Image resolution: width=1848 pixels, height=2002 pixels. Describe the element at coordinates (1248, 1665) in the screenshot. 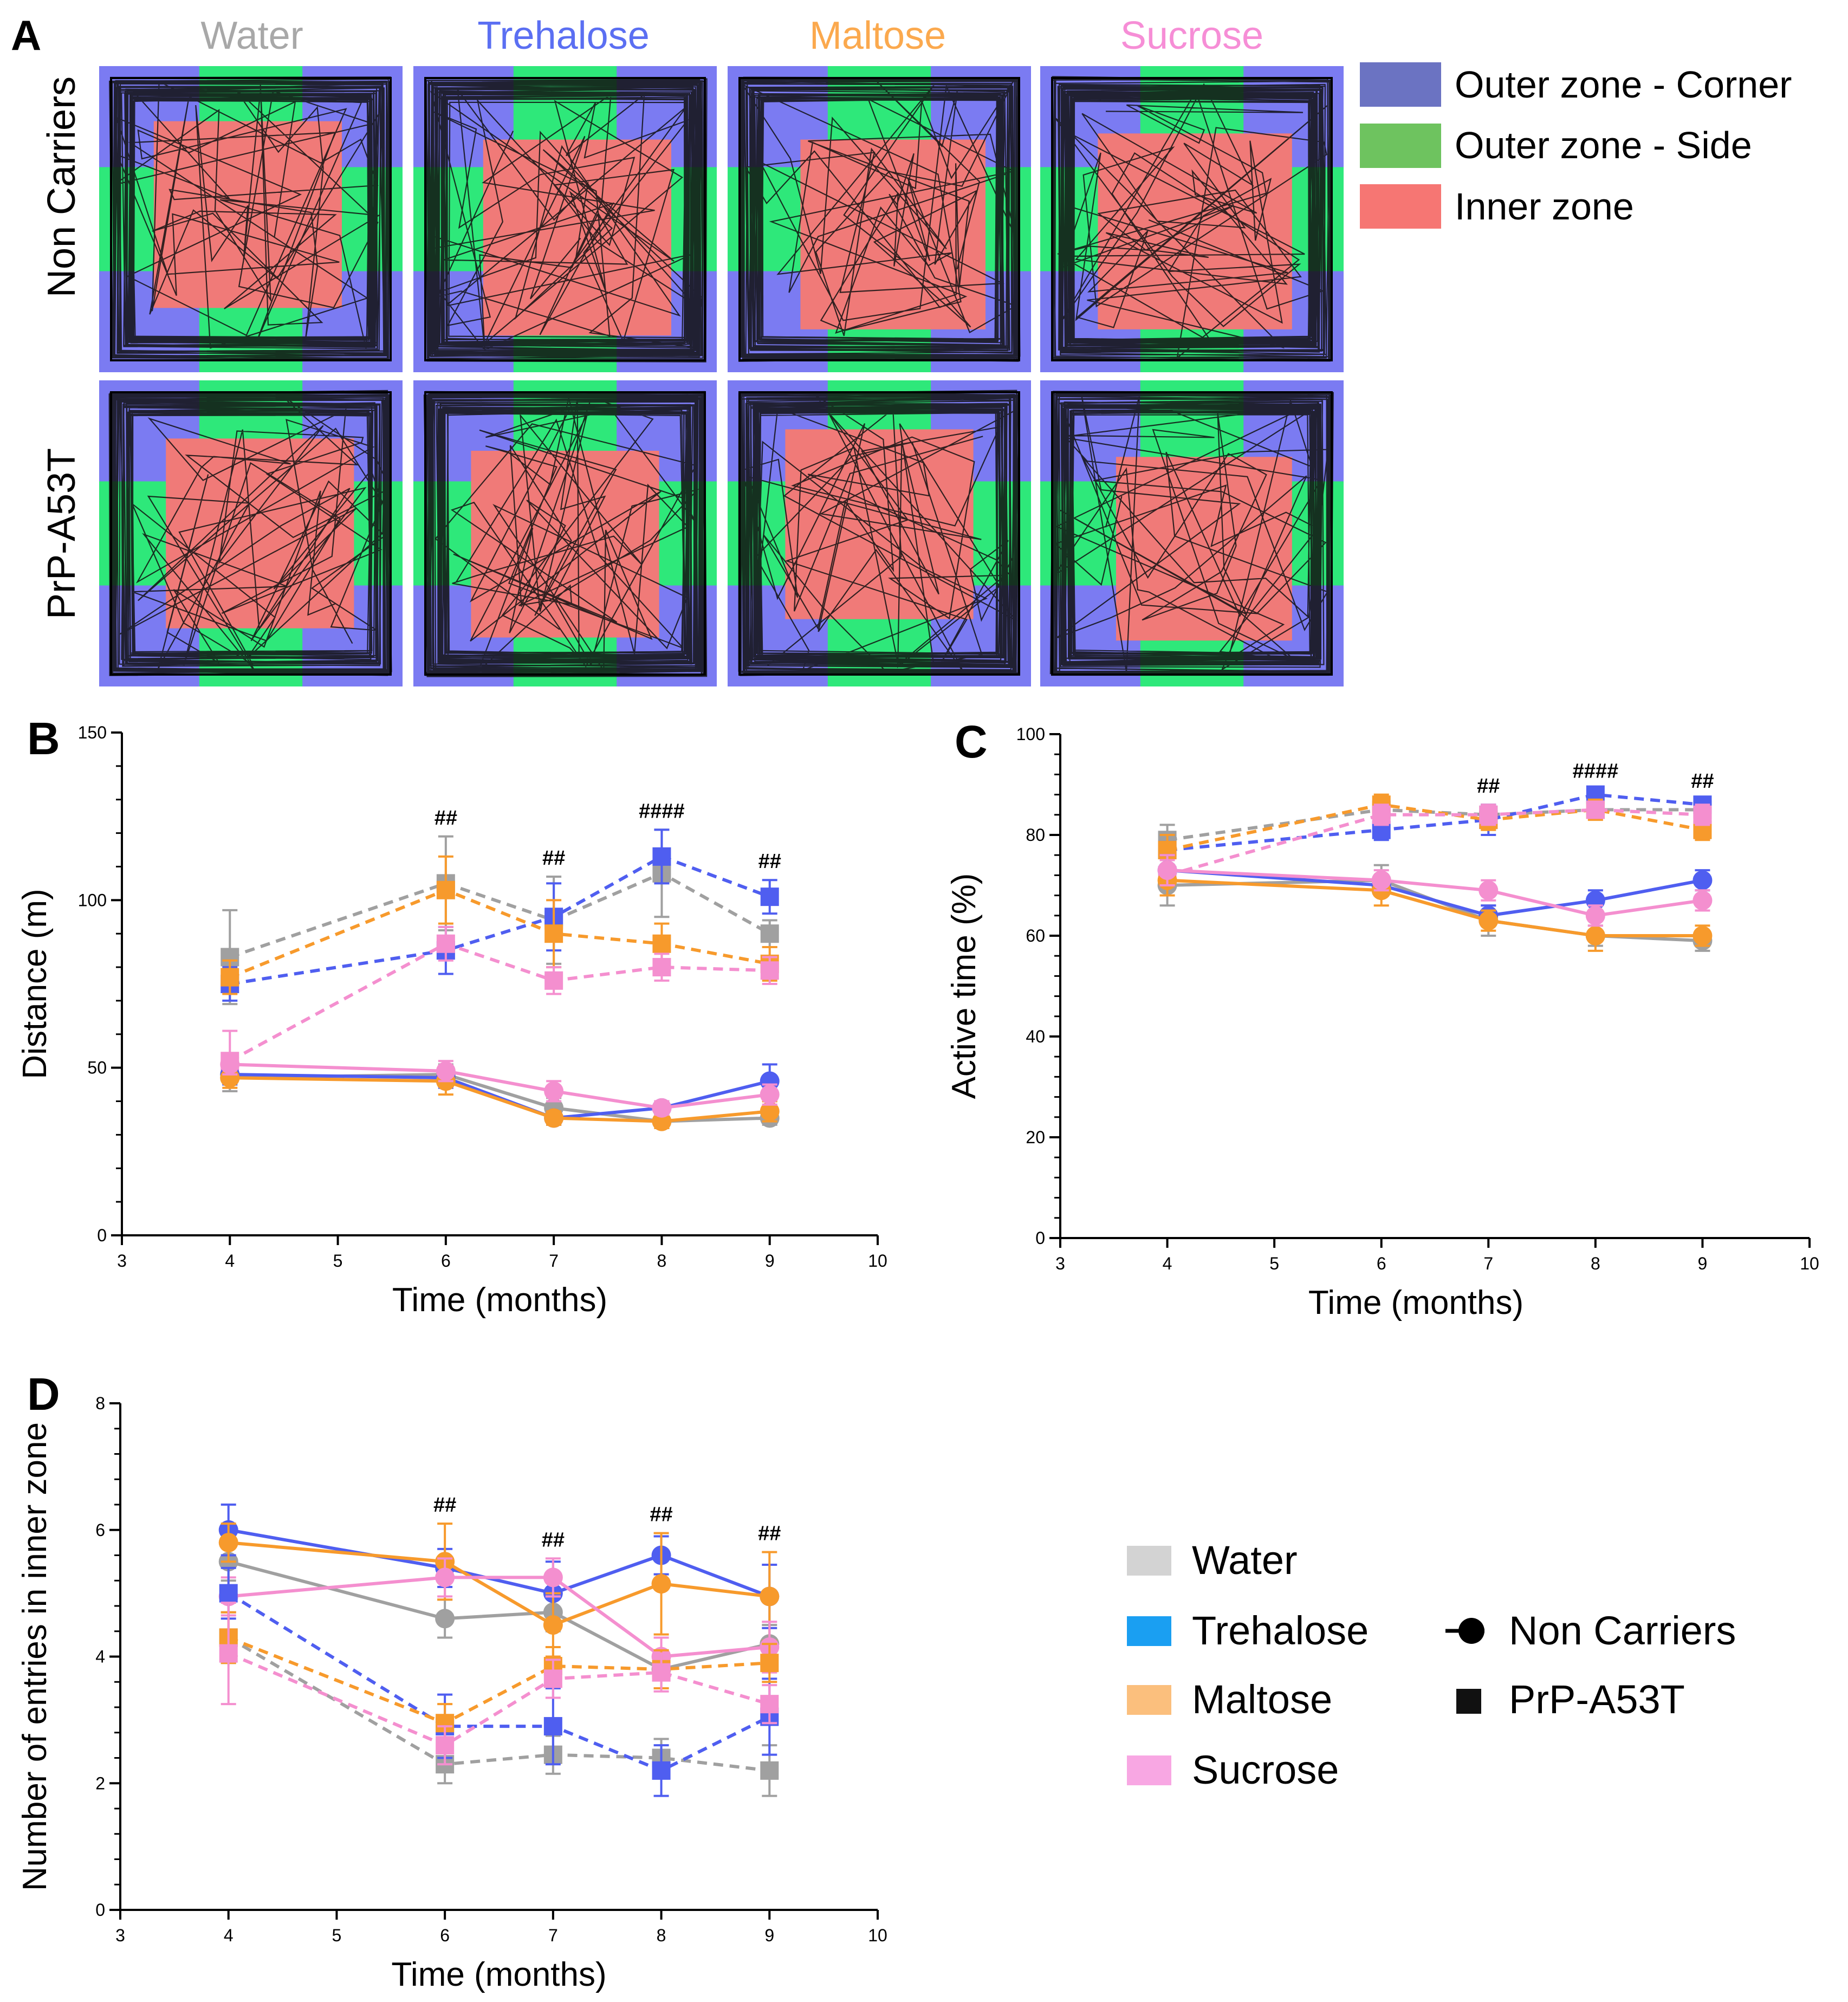

I see `treatment-legend: Water Trehalose Maltose Sucrose` at that location.